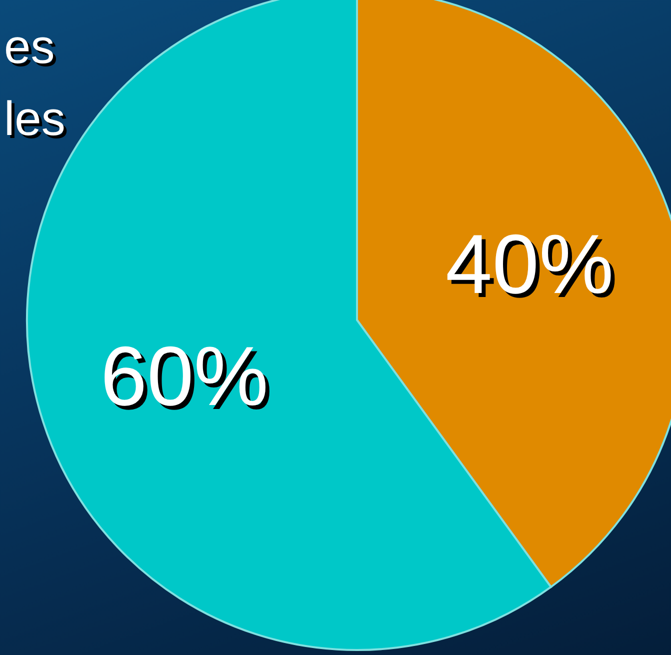 The height and width of the screenshot is (655, 671). What do you see at coordinates (29, 47) in the screenshot?
I see `text: es` at bounding box center [29, 47].